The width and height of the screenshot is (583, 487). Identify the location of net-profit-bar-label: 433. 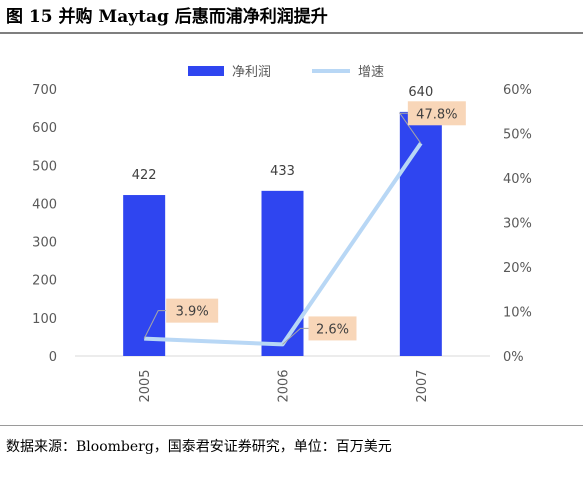
(282, 171).